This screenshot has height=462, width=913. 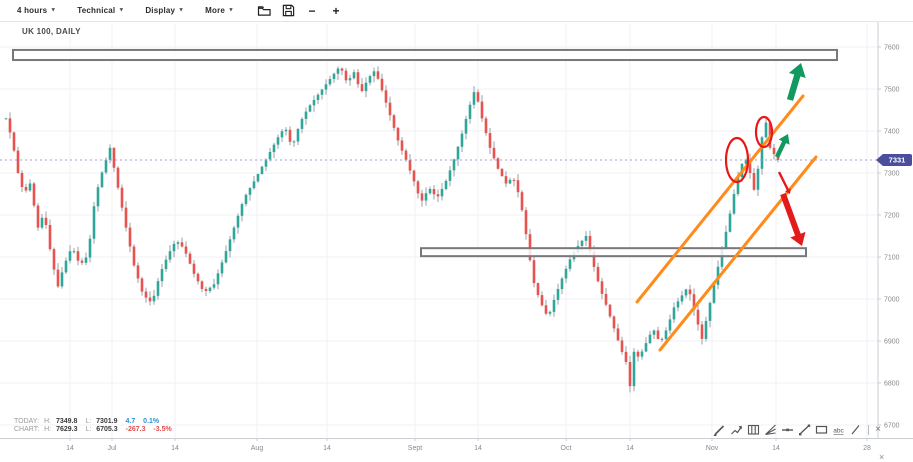 I want to click on status-row-chart: CHART: H: 7629.3 L: 6705.3 -267.3 -3.5%, so click(x=93, y=429).